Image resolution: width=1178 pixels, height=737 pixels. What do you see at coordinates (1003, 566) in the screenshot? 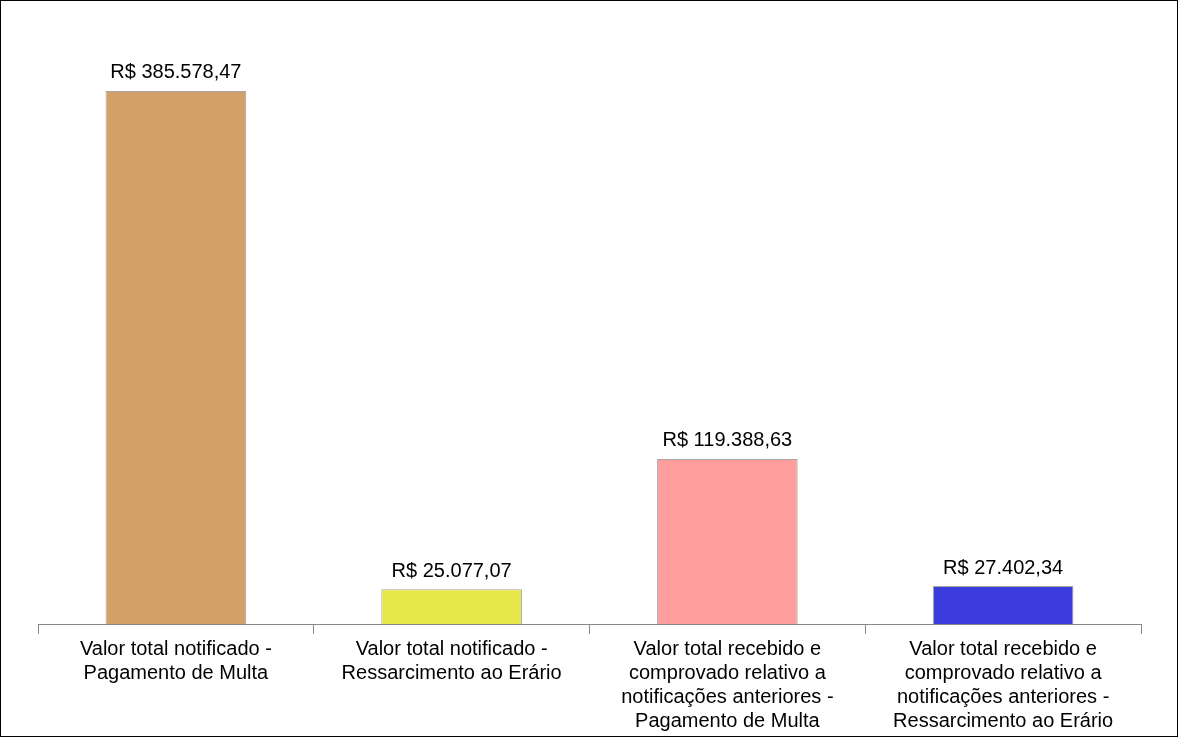
I see `data-label: R$ 27.402,34` at bounding box center [1003, 566].